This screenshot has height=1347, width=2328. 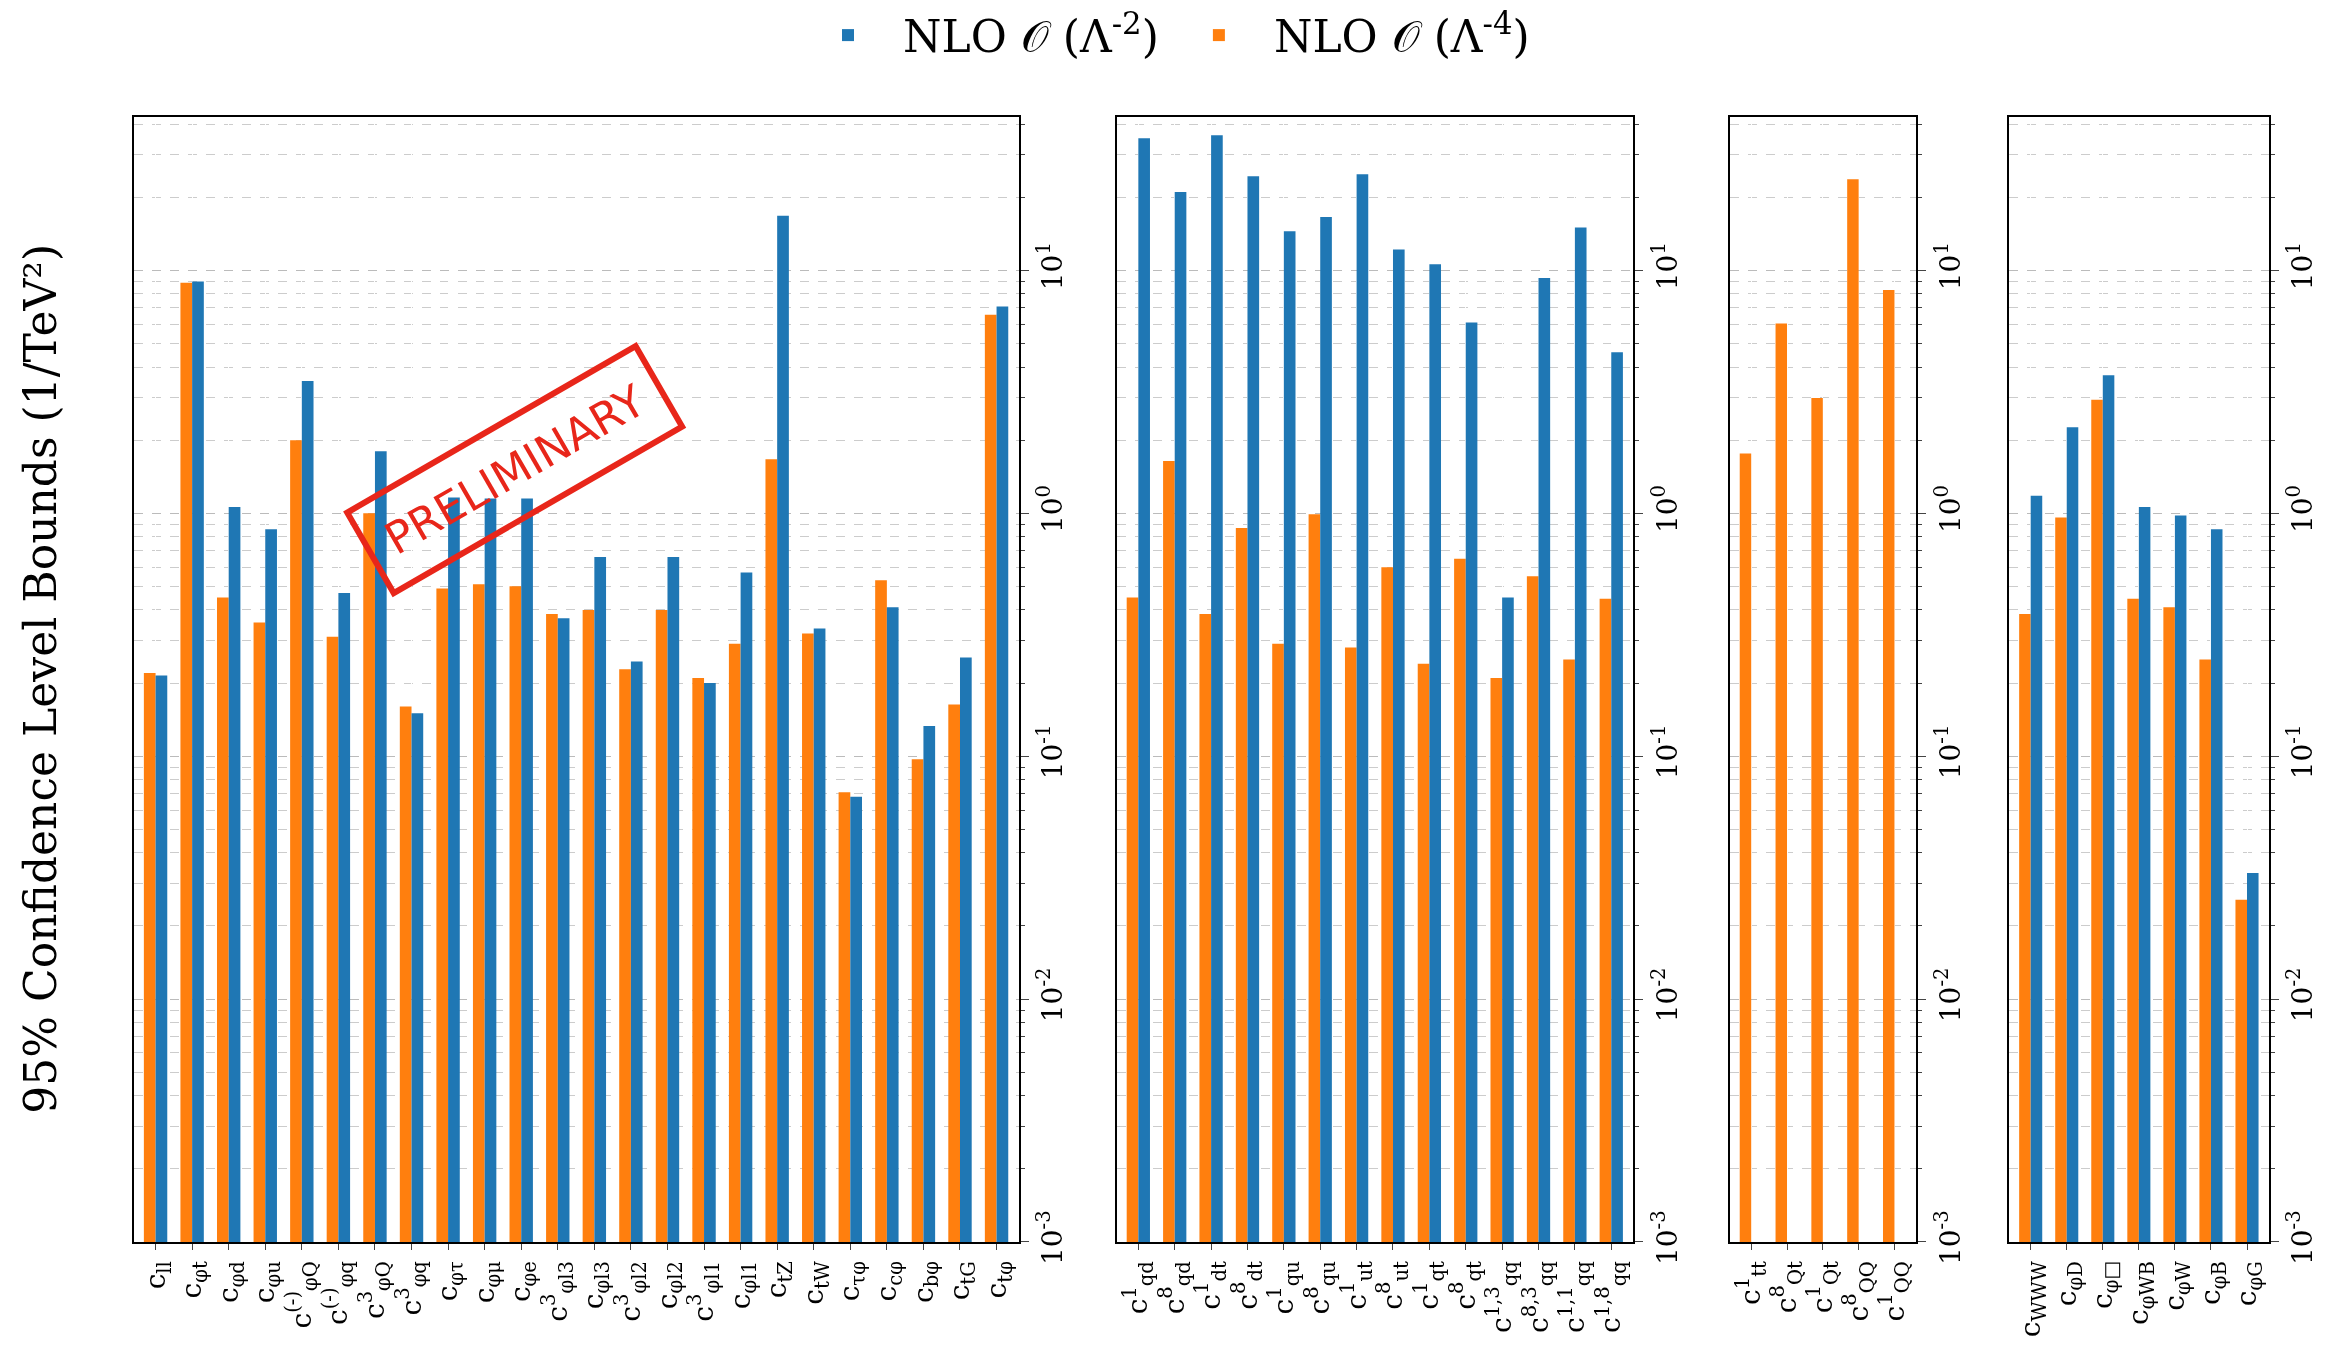 I want to click on legend-label: NLO 𝒪 (Λ$^{-2}$), so click(x=1031, y=33).